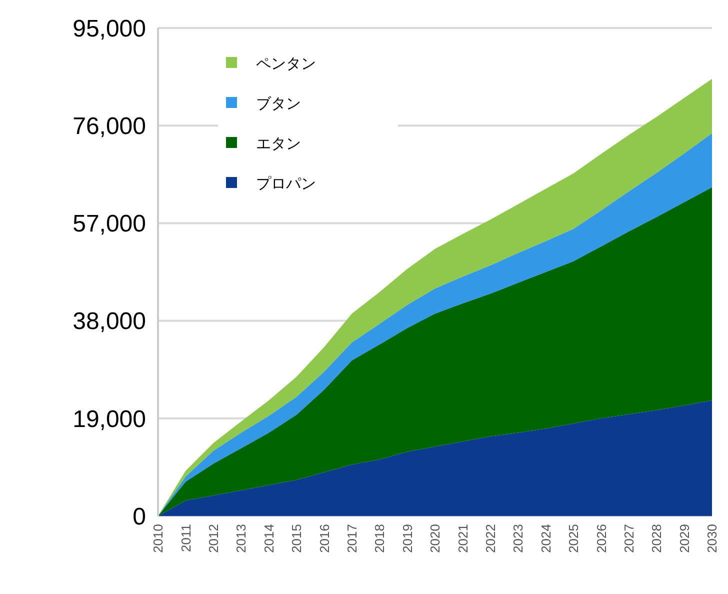 This screenshot has width=728, height=594. Describe the element at coordinates (296, 538) in the screenshot. I see `x-tick-label: 2015` at that location.